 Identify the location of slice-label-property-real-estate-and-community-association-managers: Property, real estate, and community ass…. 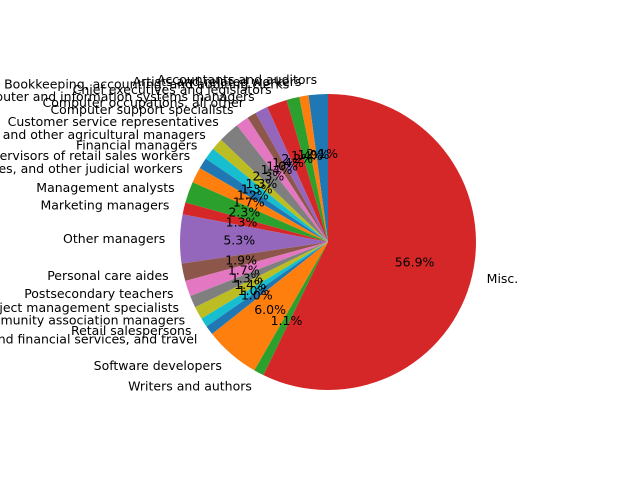
(92, 320).